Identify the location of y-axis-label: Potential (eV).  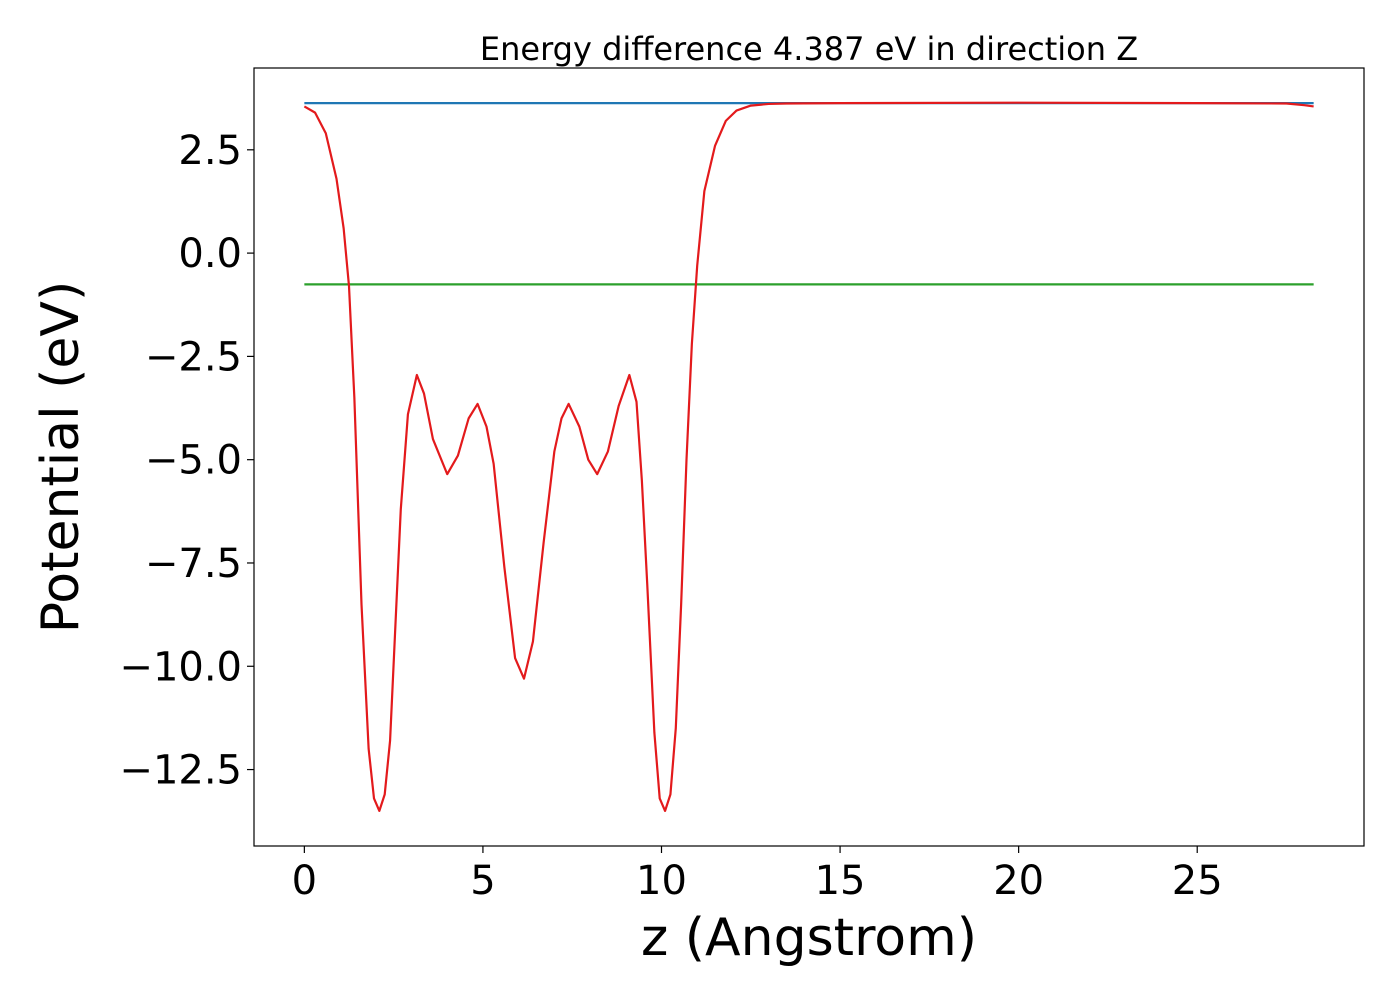
(61, 457).